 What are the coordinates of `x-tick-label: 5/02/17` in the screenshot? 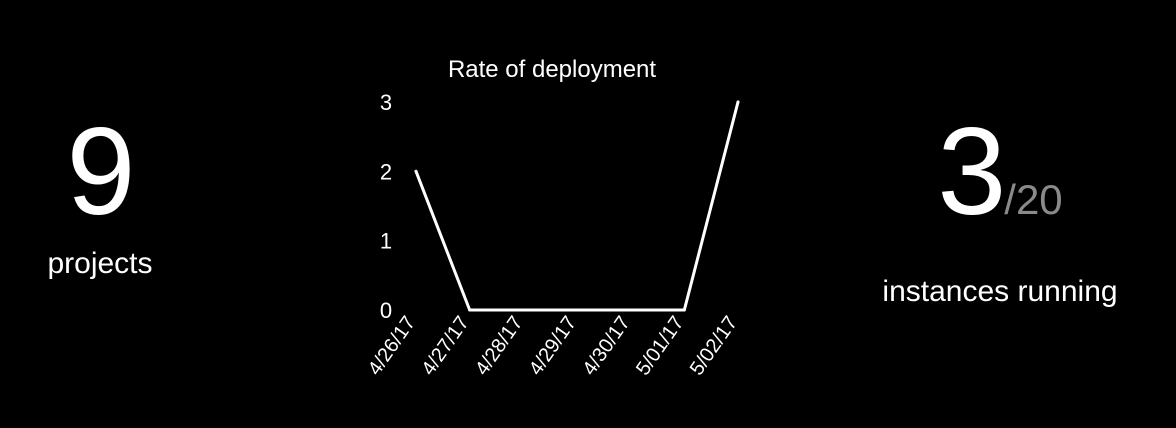 It's located at (714, 345).